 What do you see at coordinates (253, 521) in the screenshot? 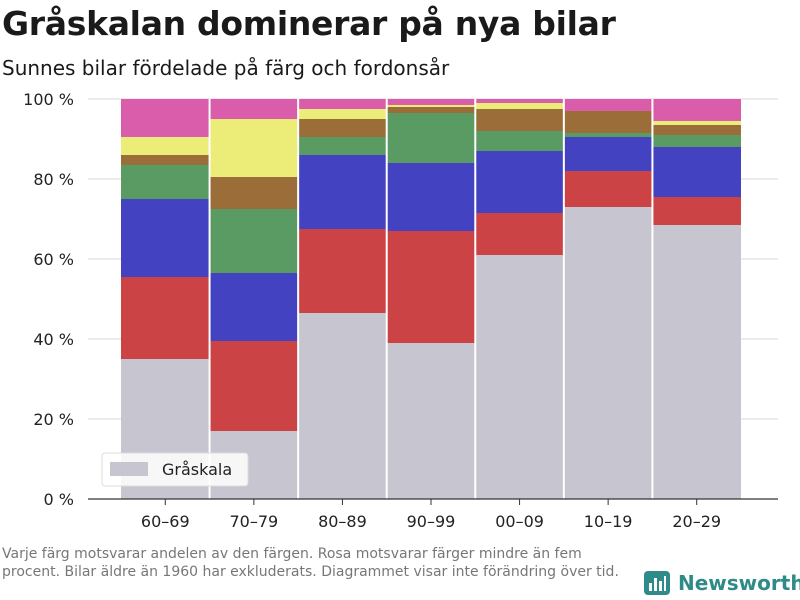
I see `x-tick-label: 70–79` at bounding box center [253, 521].